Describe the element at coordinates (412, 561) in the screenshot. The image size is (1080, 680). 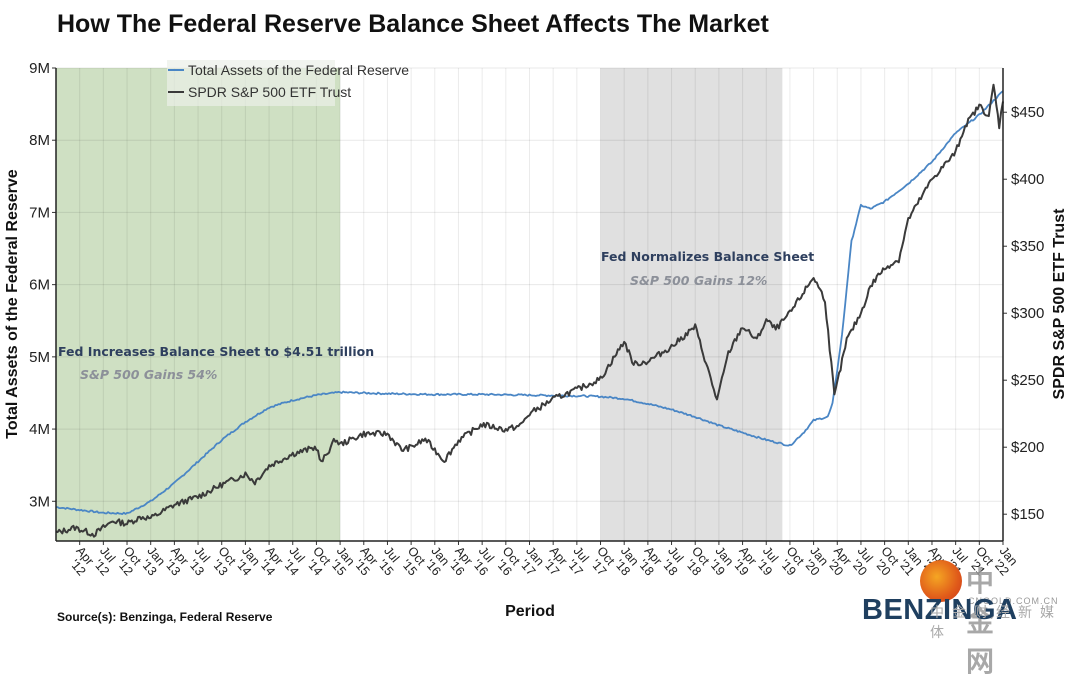
I see `x-tick-label: Oct'15` at that location.